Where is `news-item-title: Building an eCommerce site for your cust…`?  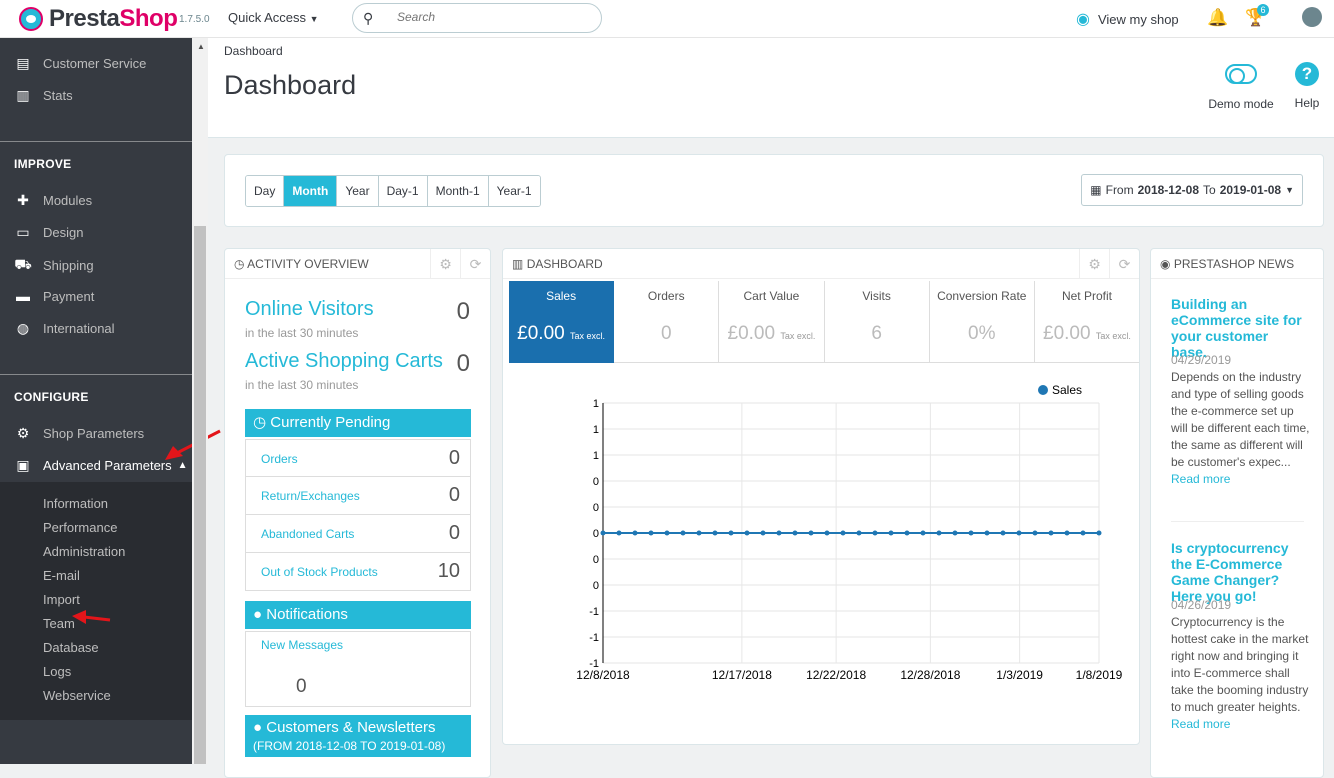 news-item-title: Building an eCommerce site for your cust… is located at coordinates (1236, 328).